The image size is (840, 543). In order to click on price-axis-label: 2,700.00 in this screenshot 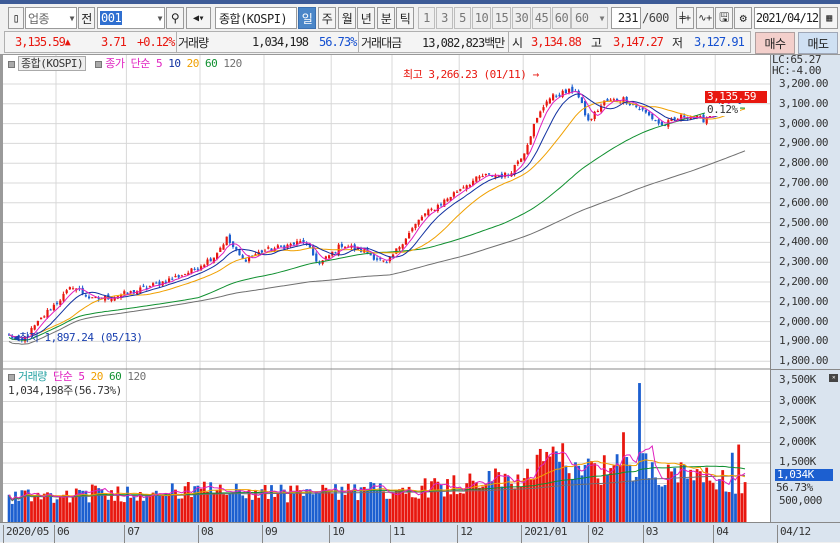, I will do `click(803, 182)`.